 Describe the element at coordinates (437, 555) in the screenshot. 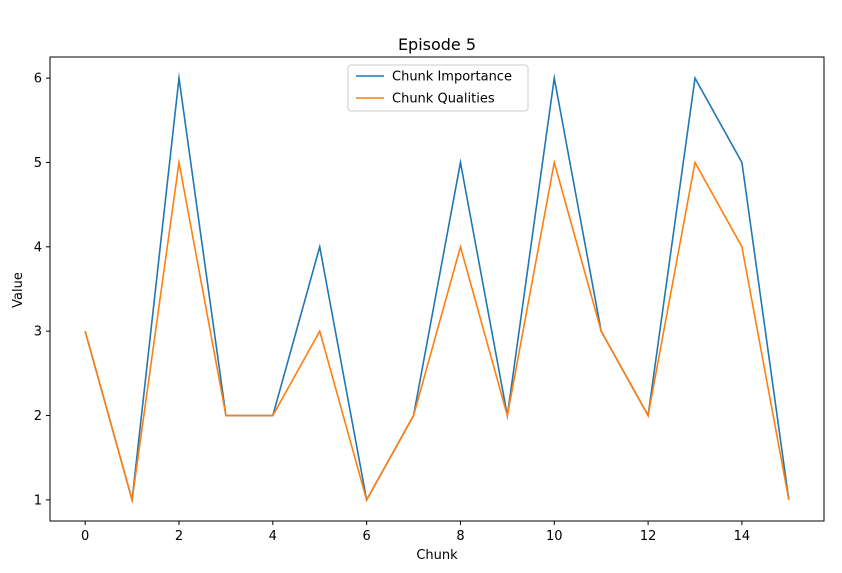

I see `x-axis-label: Chunk` at that location.